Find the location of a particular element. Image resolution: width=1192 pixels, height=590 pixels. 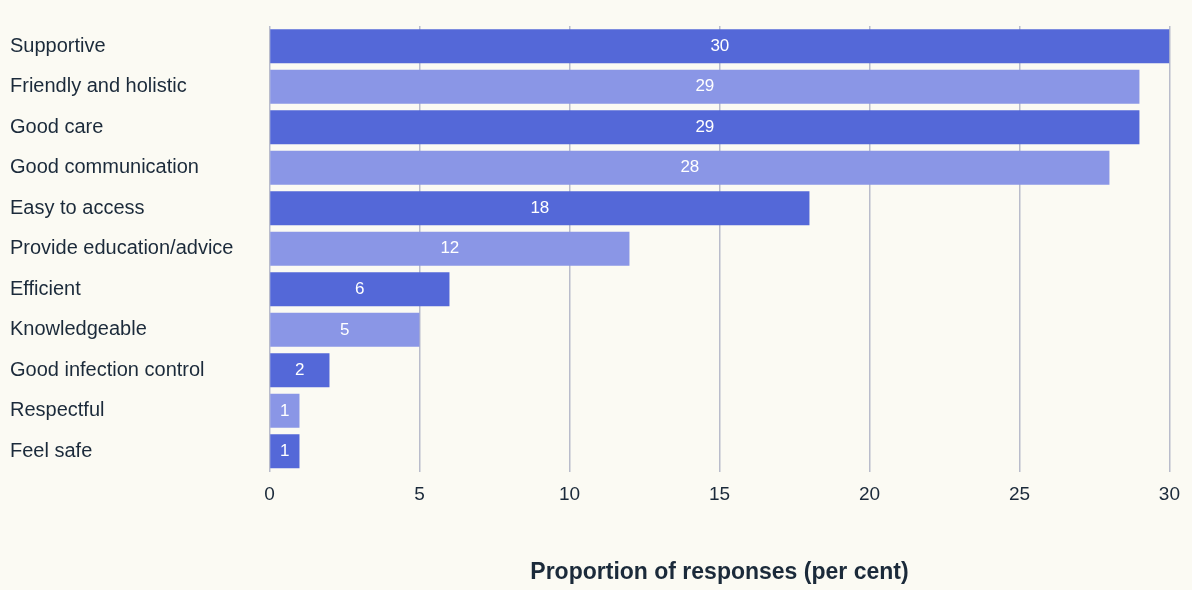

x-tick-label: 20 is located at coordinates (869, 494).